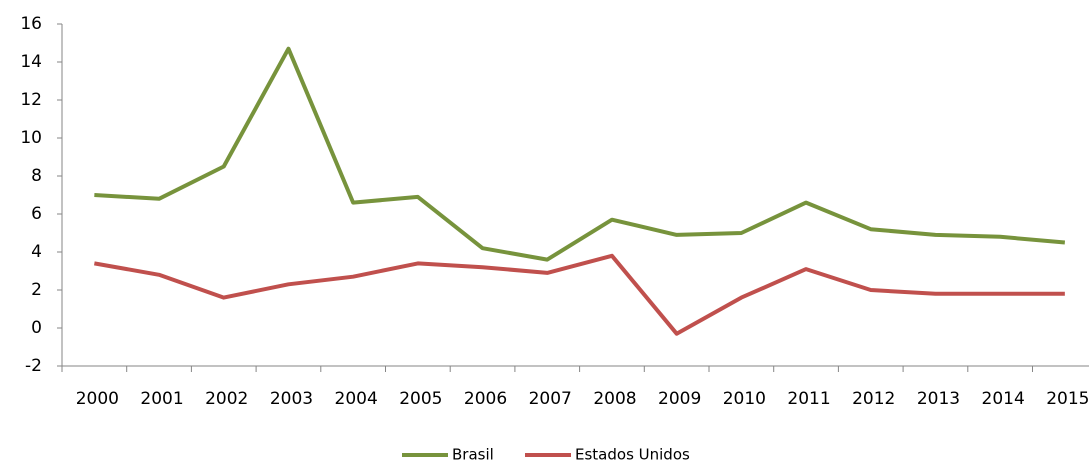 This screenshot has height=464, width=1089. I want to click on x-tick-label: 2000, so click(97, 399).